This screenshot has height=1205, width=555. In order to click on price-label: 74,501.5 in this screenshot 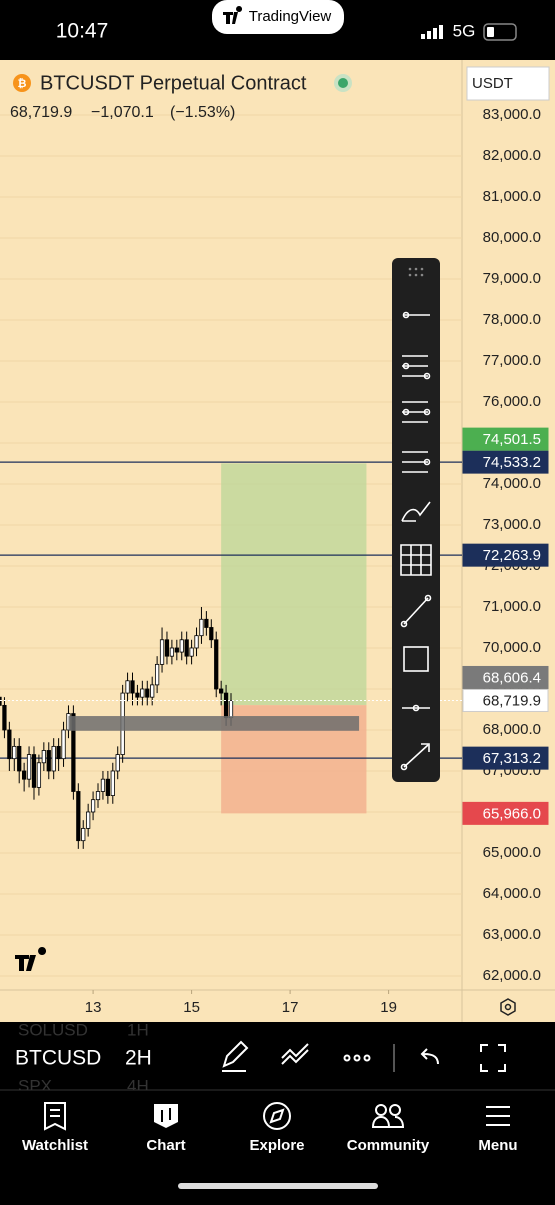, I will do `click(512, 439)`.